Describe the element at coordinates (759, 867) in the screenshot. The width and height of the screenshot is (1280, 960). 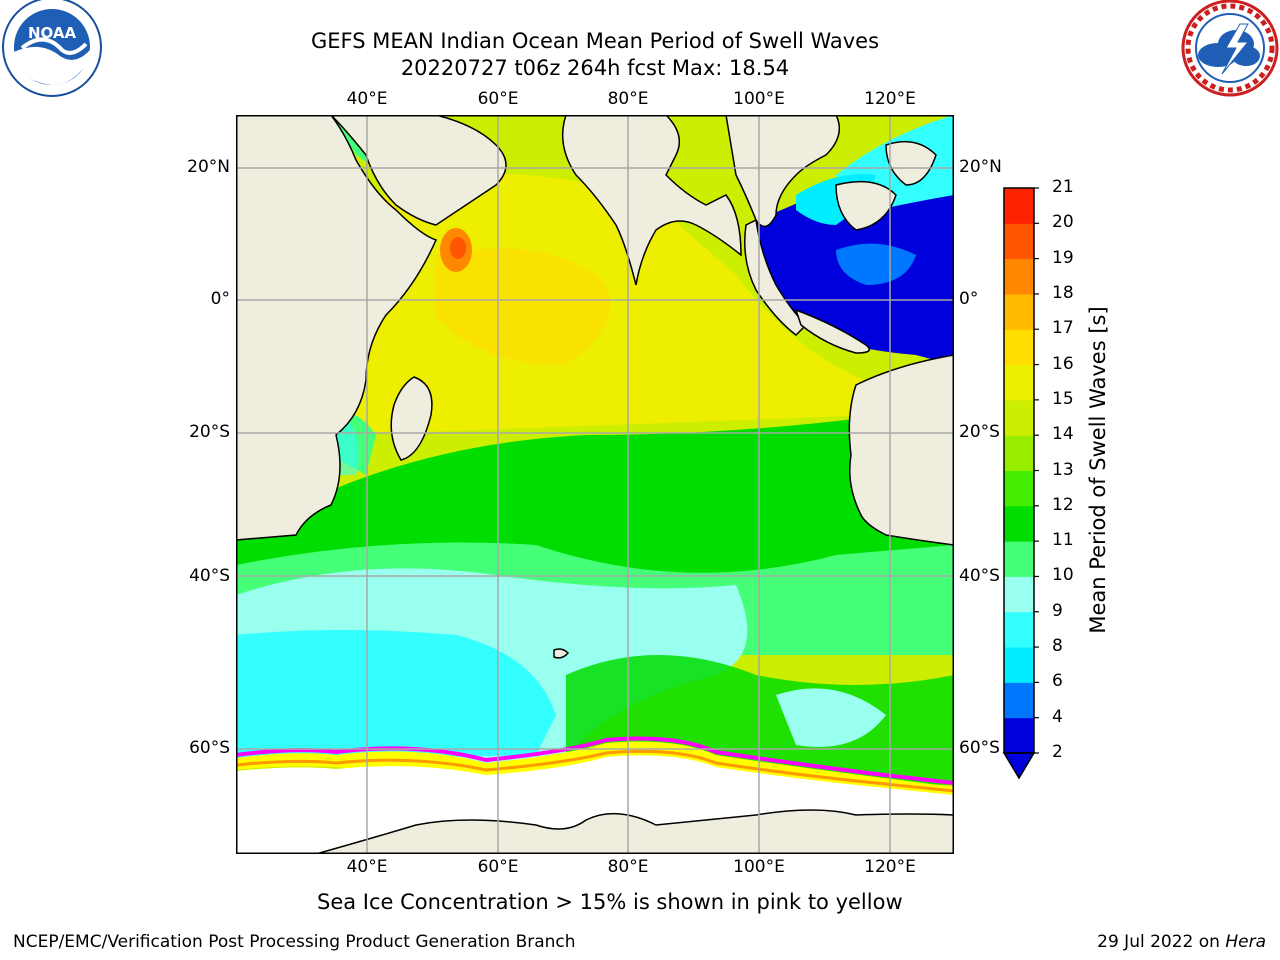
I see `lon-tick-bottom: 100°E` at that location.